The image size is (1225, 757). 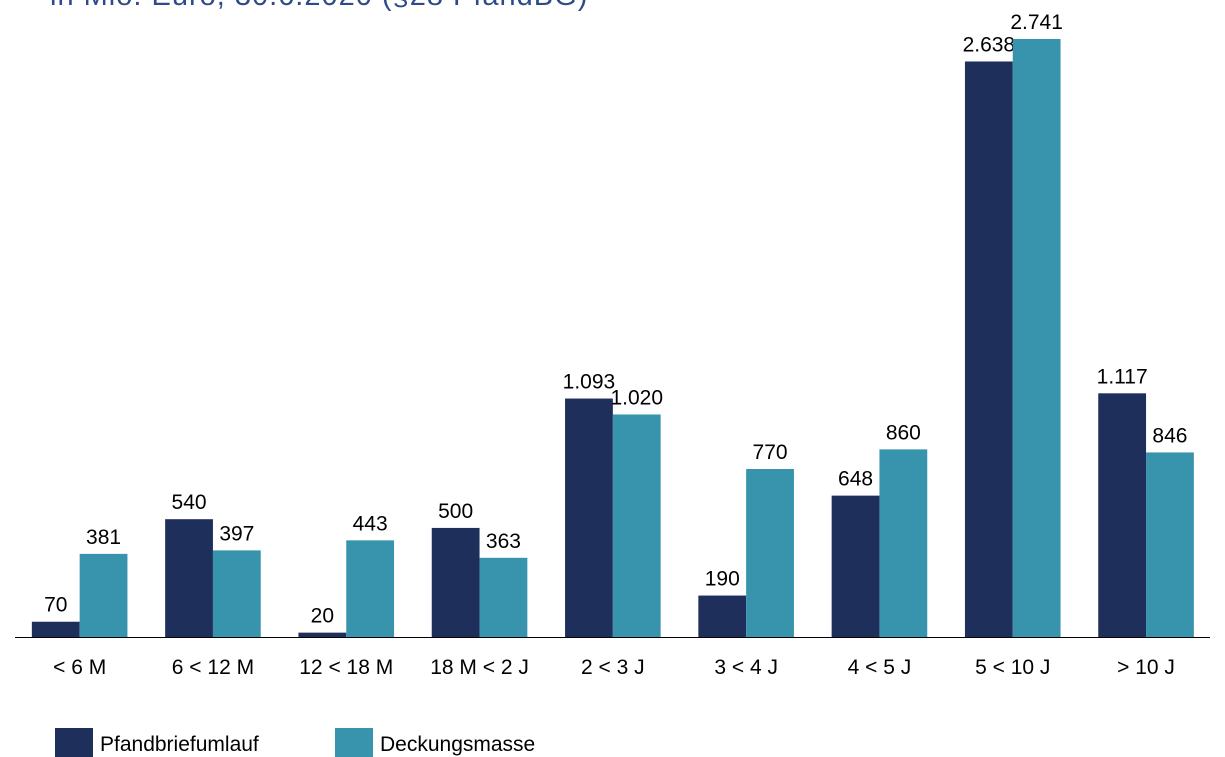 I want to click on x-tick-label: 6 < 12 M, so click(x=213, y=667).